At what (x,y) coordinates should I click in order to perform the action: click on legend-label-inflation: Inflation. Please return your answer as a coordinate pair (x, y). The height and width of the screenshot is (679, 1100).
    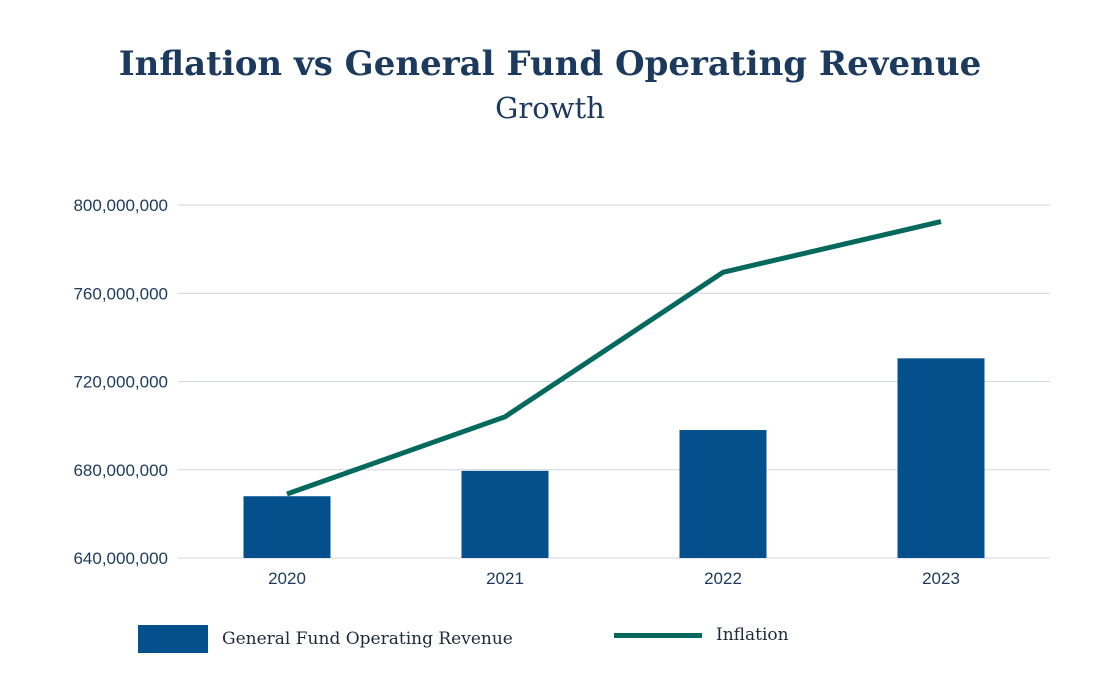
    Looking at the image, I should click on (752, 635).